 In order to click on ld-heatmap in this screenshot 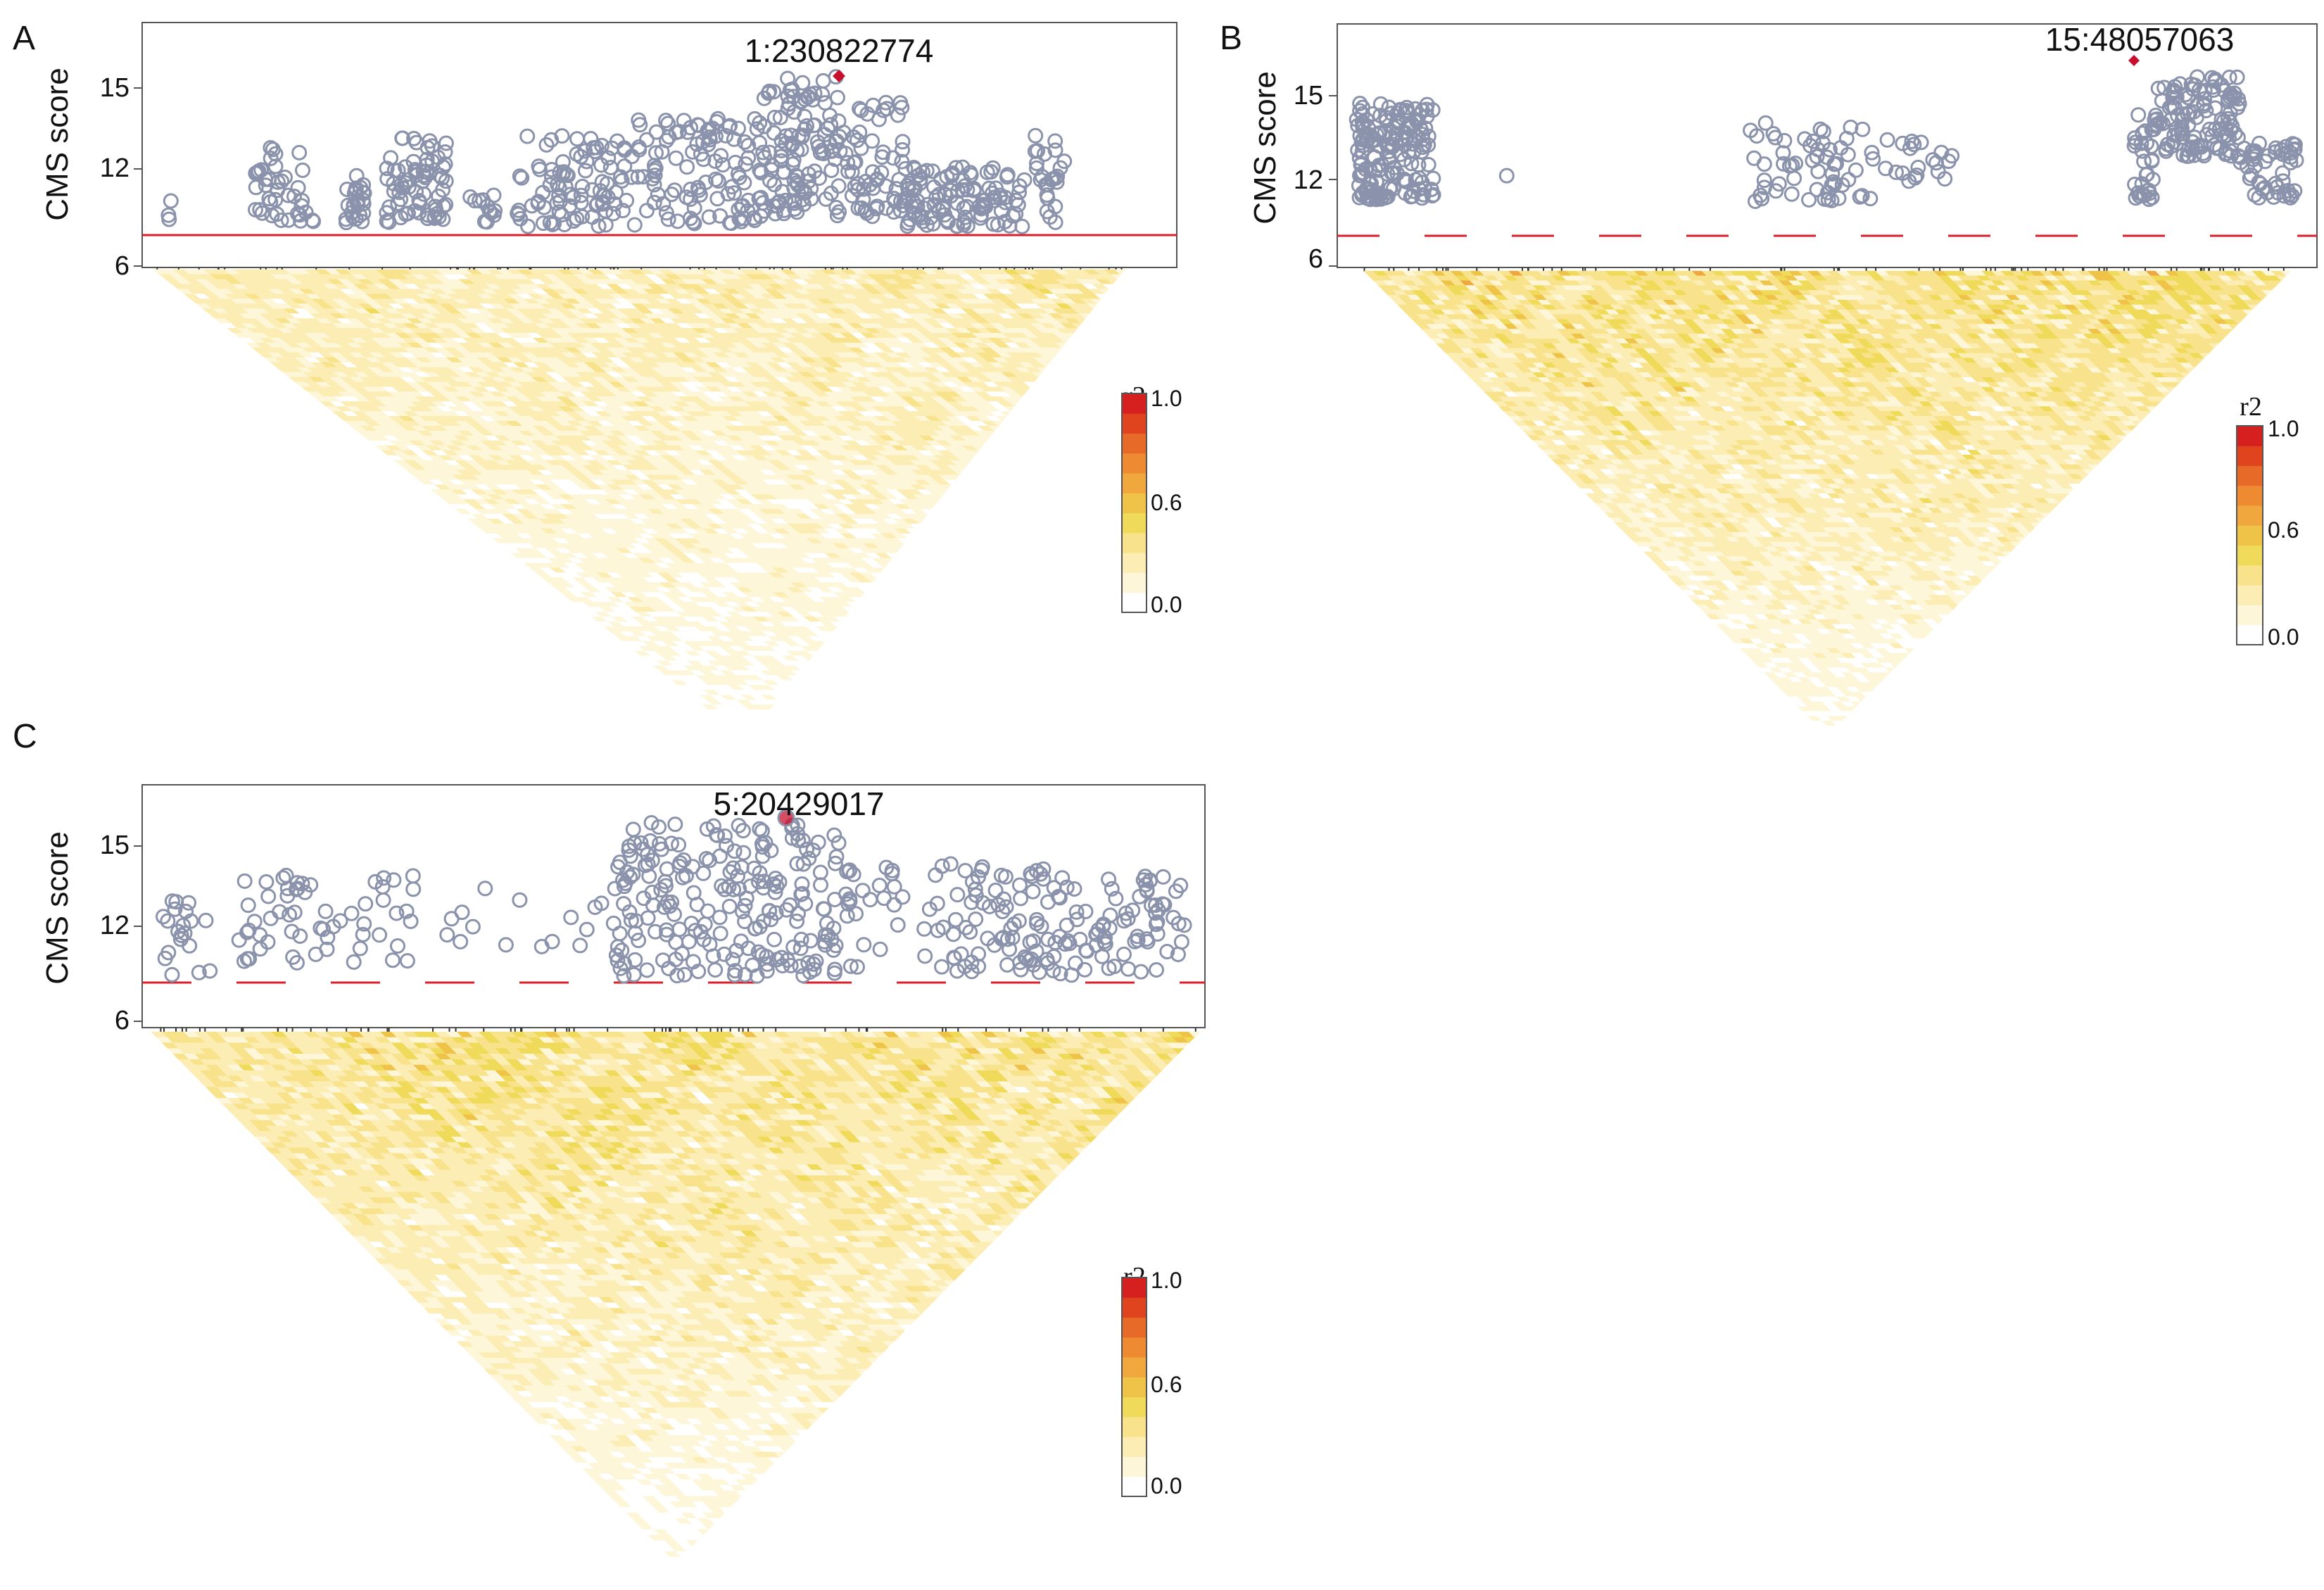, I will do `click(639, 505)`.